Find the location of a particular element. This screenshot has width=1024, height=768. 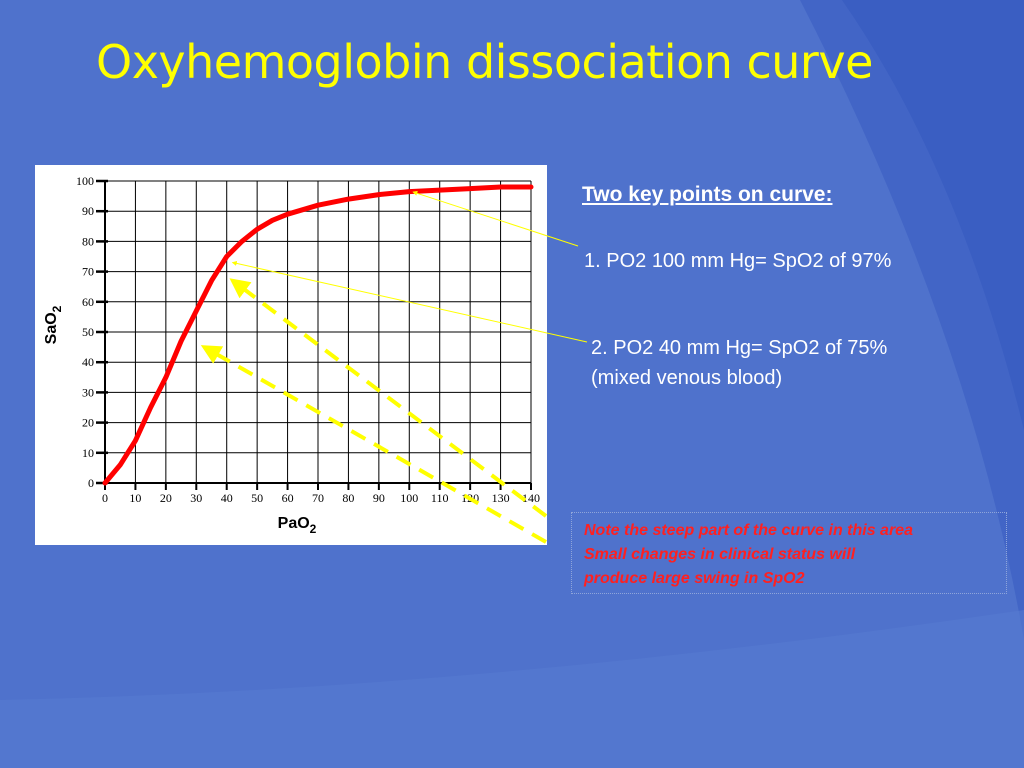

x-tick-label: 40 is located at coordinates (227, 498).